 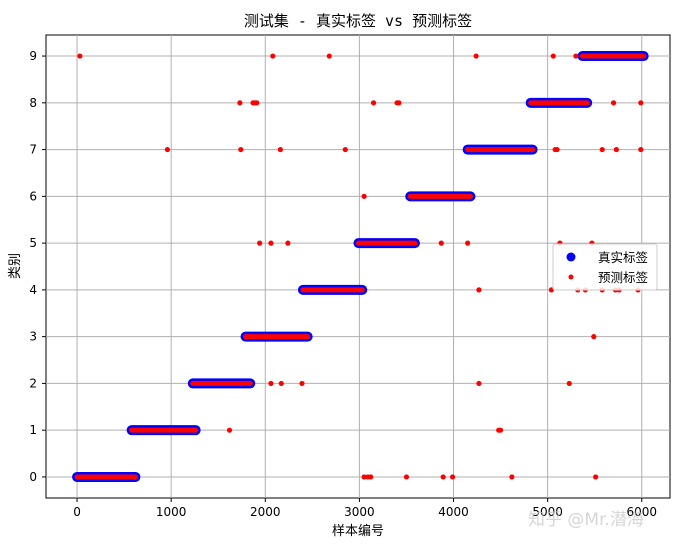 I want to click on watermark-text: 知乎 @Mr.潜海, so click(x=586, y=520).